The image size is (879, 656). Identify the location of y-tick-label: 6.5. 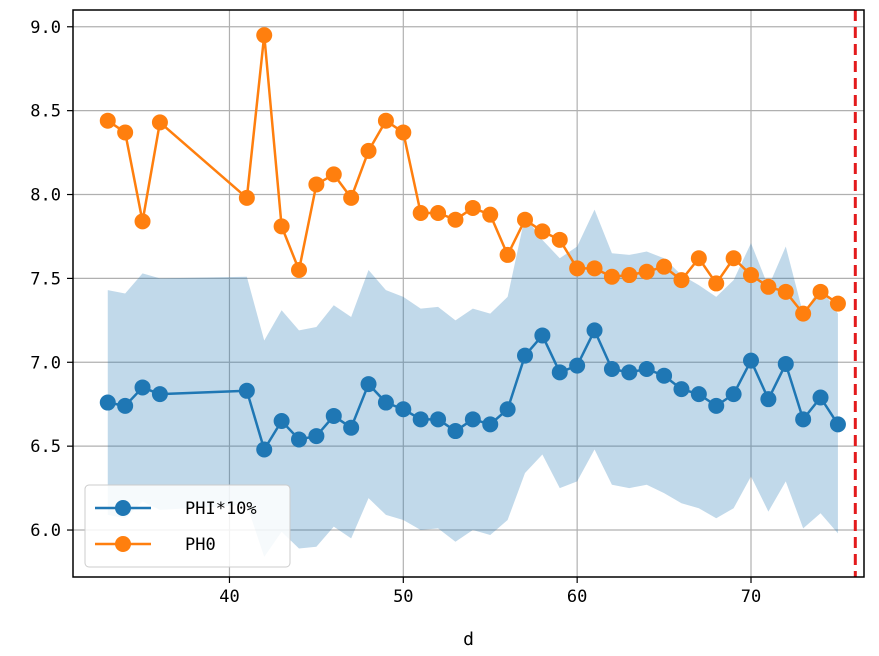
(45, 447).